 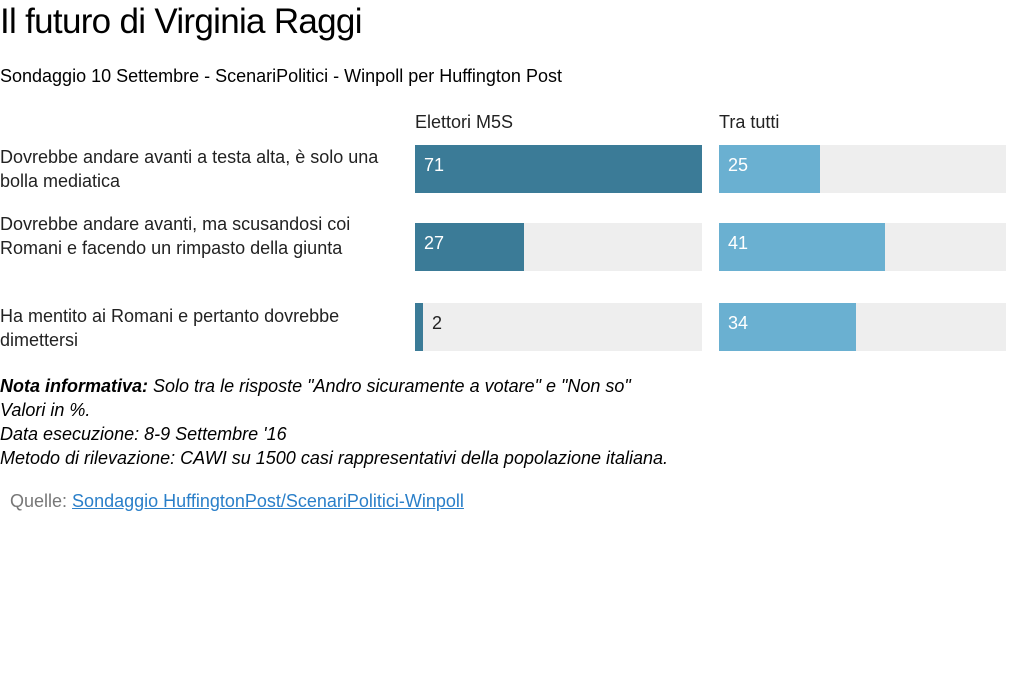 What do you see at coordinates (558, 247) in the screenshot?
I see `bar-track-m5s-2: 27` at bounding box center [558, 247].